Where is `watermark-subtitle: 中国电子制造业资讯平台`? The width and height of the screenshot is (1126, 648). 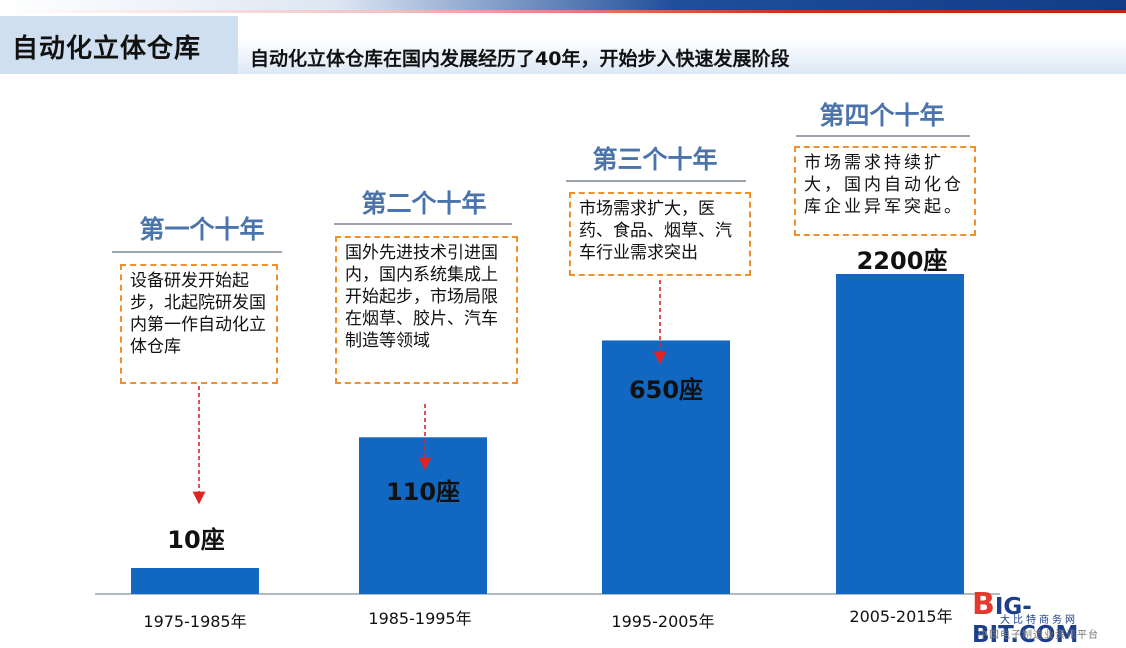 watermark-subtitle: 中国电子制造业资讯平台 is located at coordinates (1038, 635).